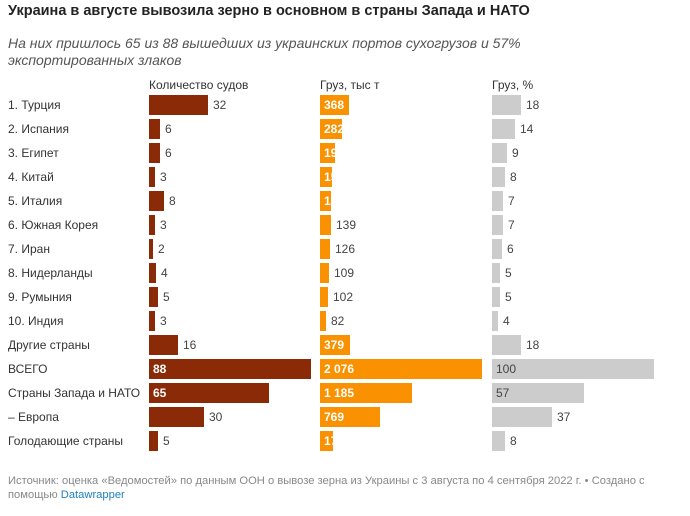 Image resolution: width=690 pixels, height=516 pixels. I want to click on cargo-value-label: 769, so click(334, 417).